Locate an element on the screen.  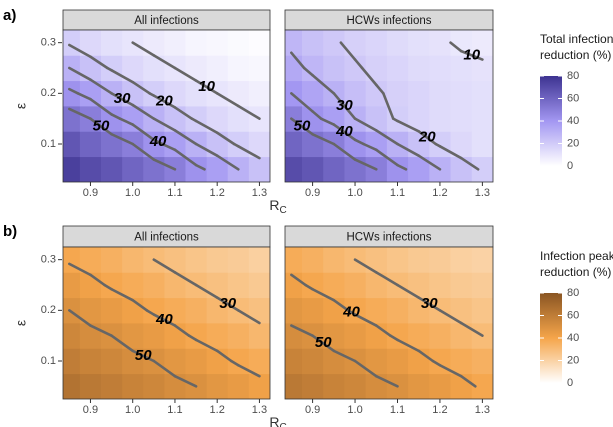
x-tick-label: 1.0 is located at coordinates (354, 410).